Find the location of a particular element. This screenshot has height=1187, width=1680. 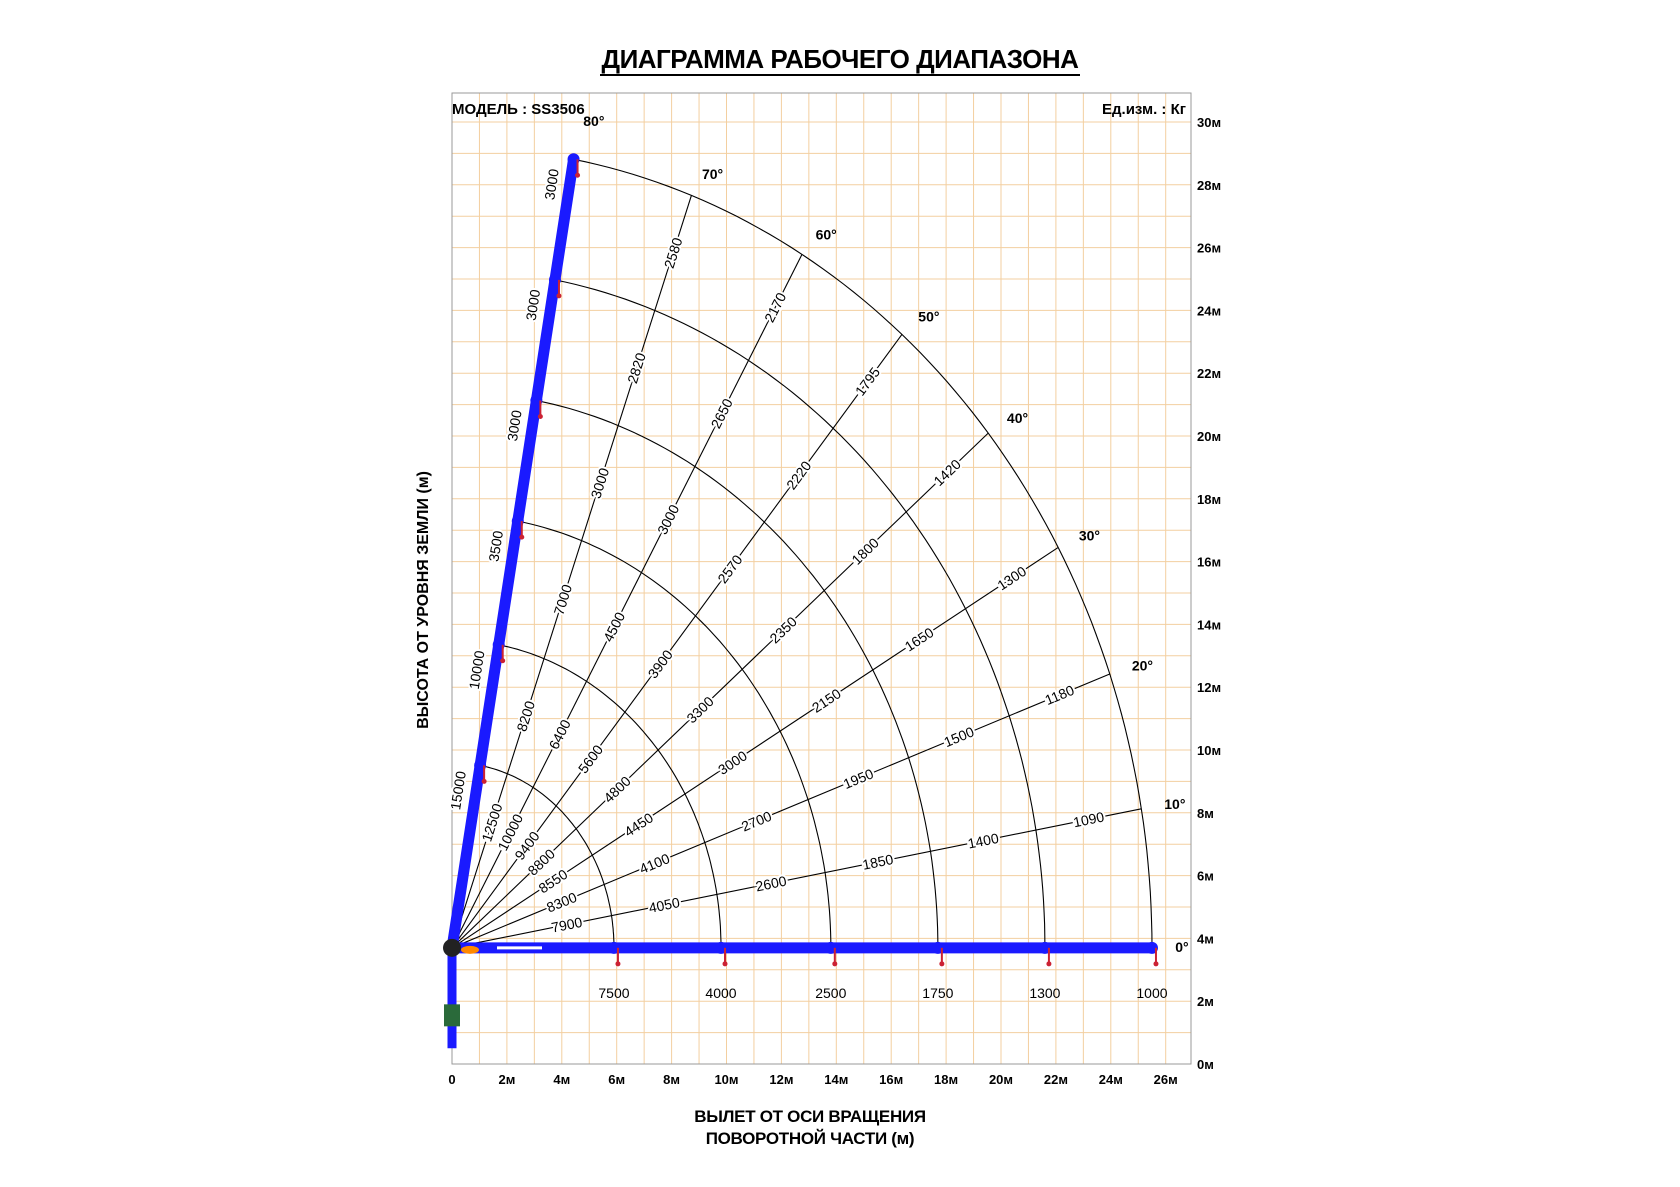

y-tick-label: 20м is located at coordinates (1209, 436).